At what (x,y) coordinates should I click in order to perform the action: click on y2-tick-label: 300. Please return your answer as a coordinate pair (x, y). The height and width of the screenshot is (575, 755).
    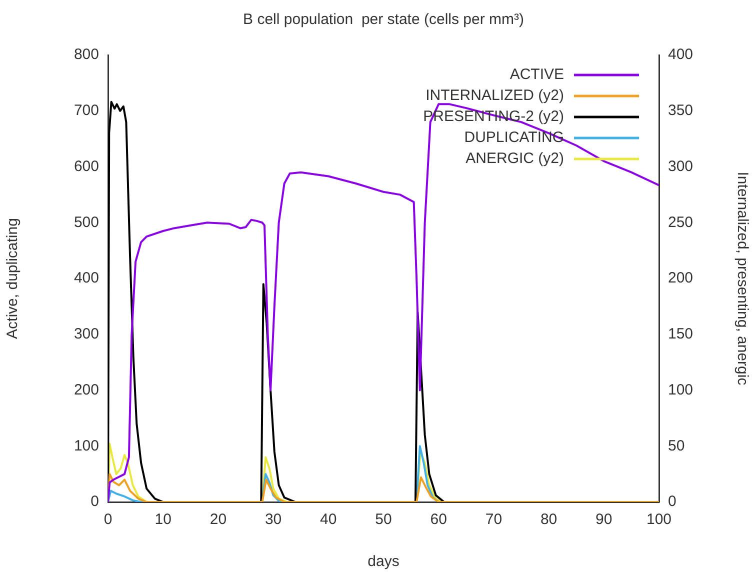
    Looking at the image, I should click on (681, 166).